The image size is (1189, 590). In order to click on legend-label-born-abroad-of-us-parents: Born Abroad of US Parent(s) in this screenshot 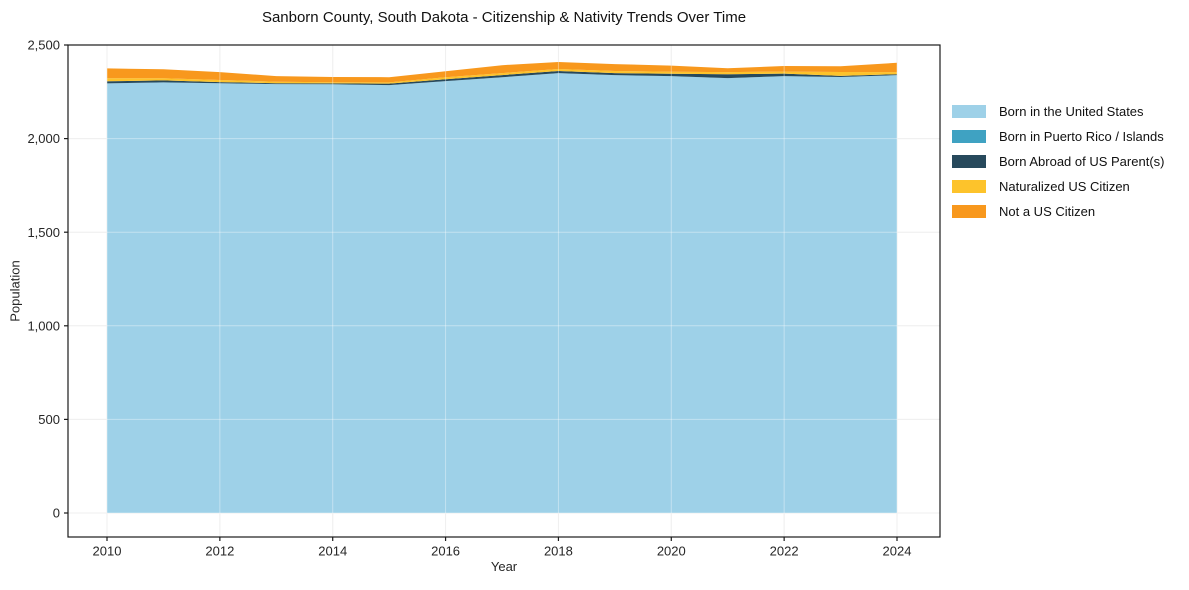, I will do `click(1082, 161)`.